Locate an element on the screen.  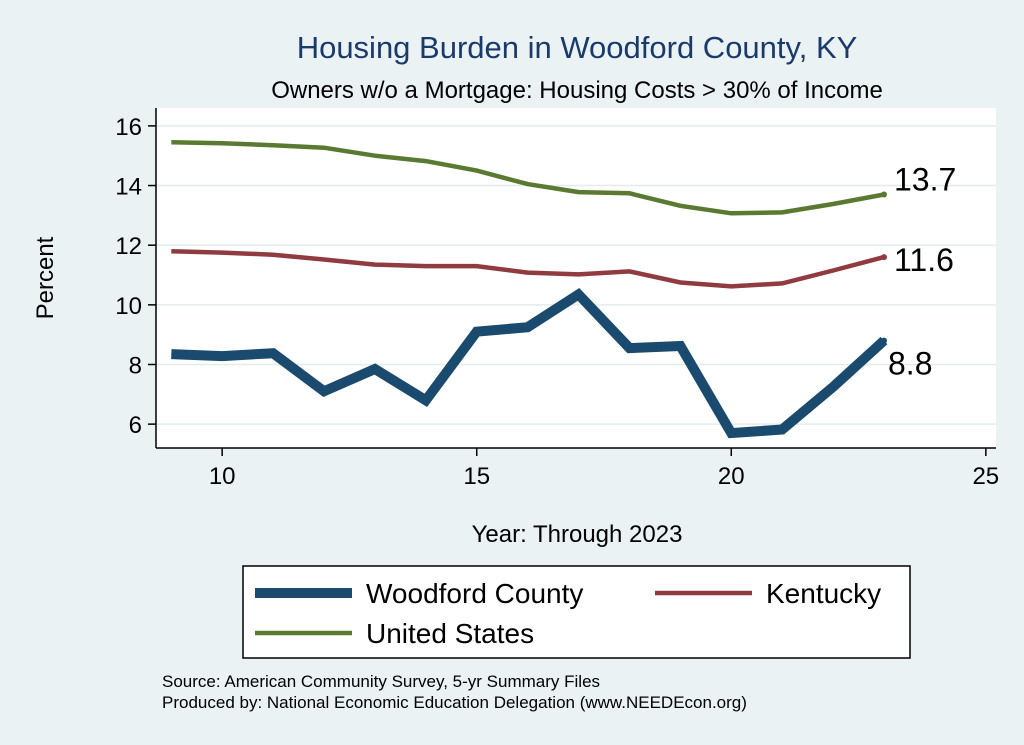
legend: Woodford County Kentucky United States is located at coordinates (576, 612).